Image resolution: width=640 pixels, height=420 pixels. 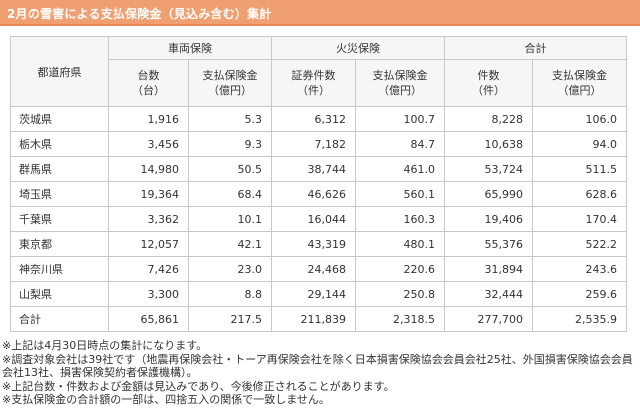 What do you see at coordinates (488, 119) in the screenshot?
I see `value-cell: 8,228` at bounding box center [488, 119].